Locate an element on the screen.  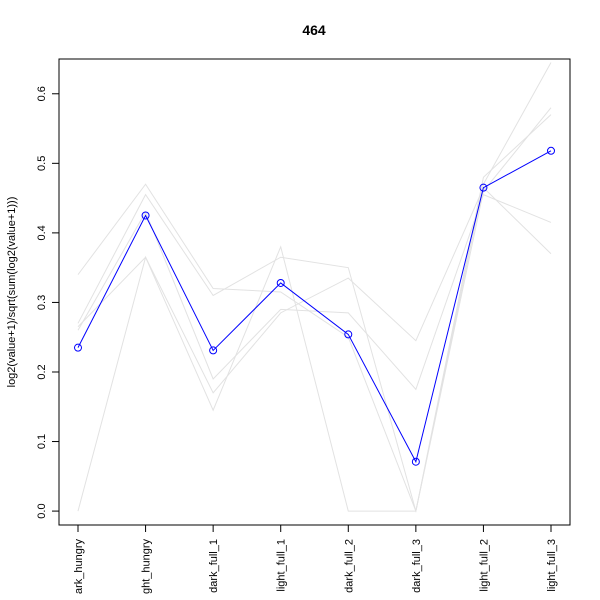
y-axis: 0.0 0.1 0.2 0.3 0.4 0.5 0.6 is located at coordinates (47, 302).